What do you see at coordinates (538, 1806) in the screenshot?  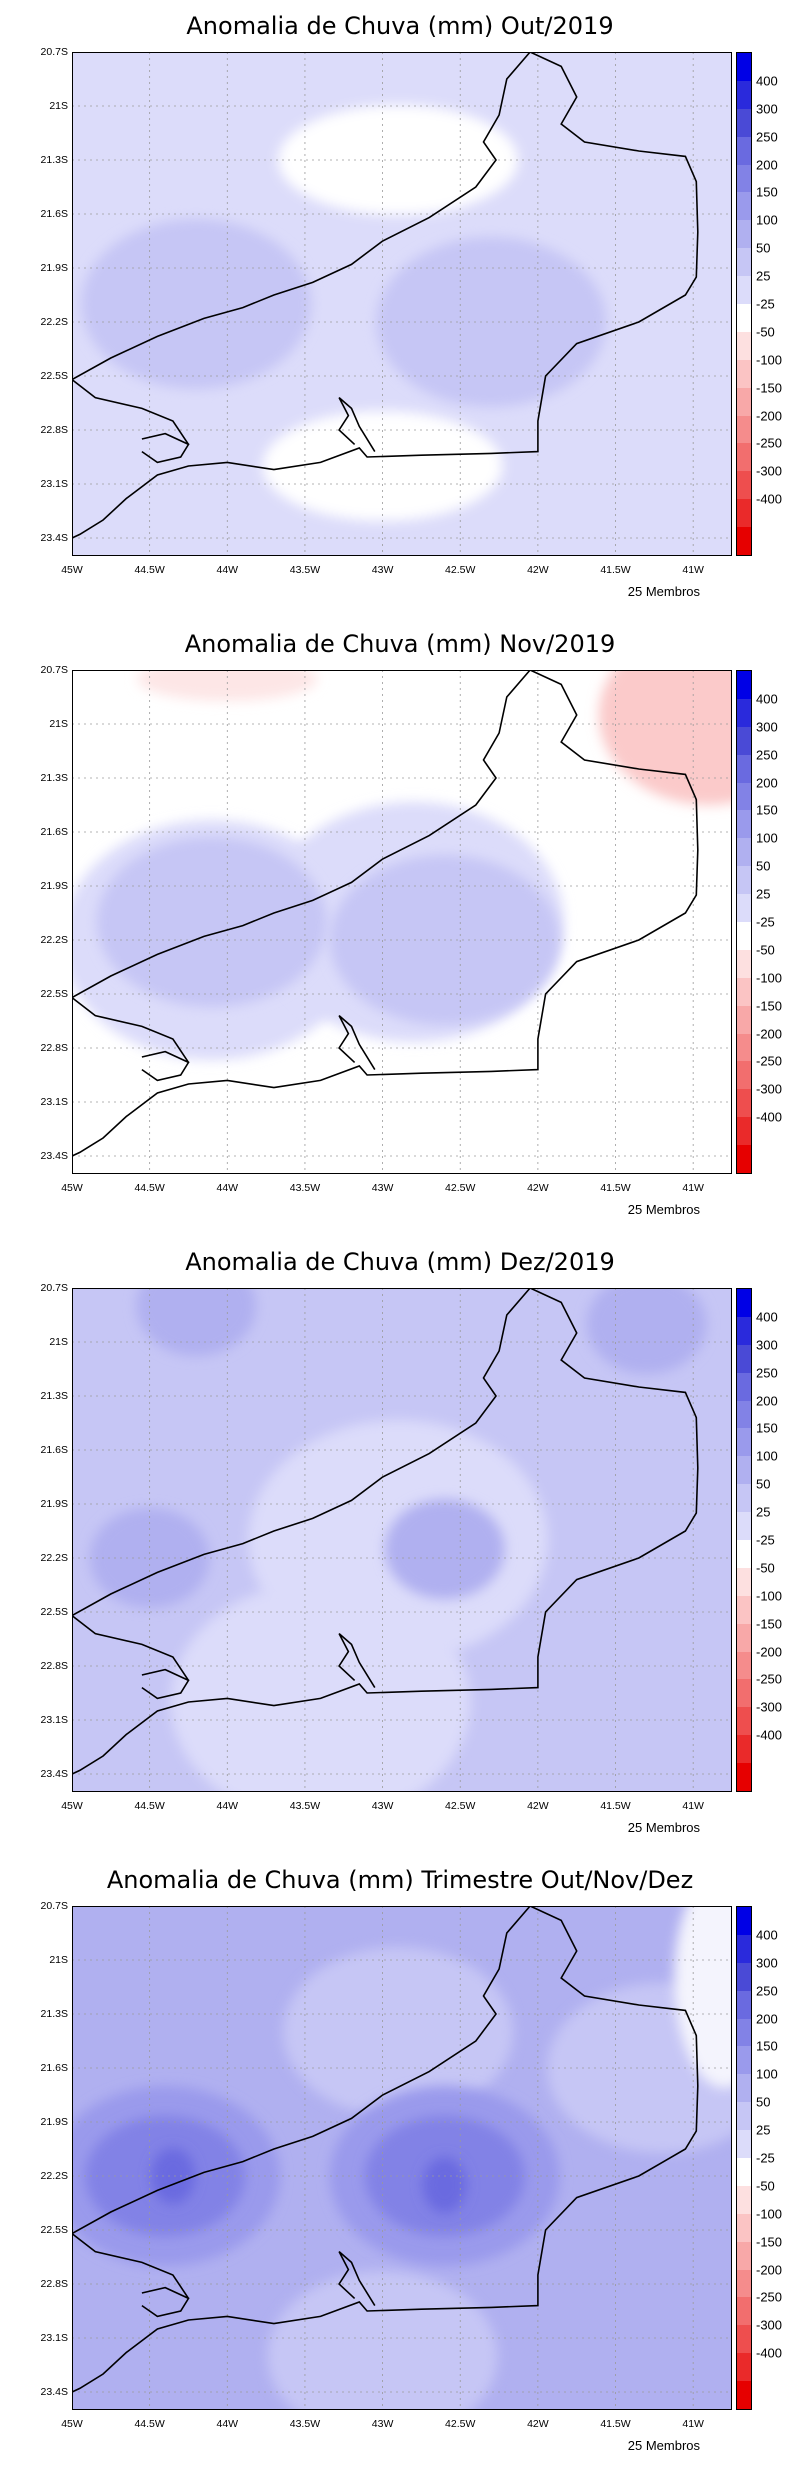 I see `longitude-label: 42W` at bounding box center [538, 1806].